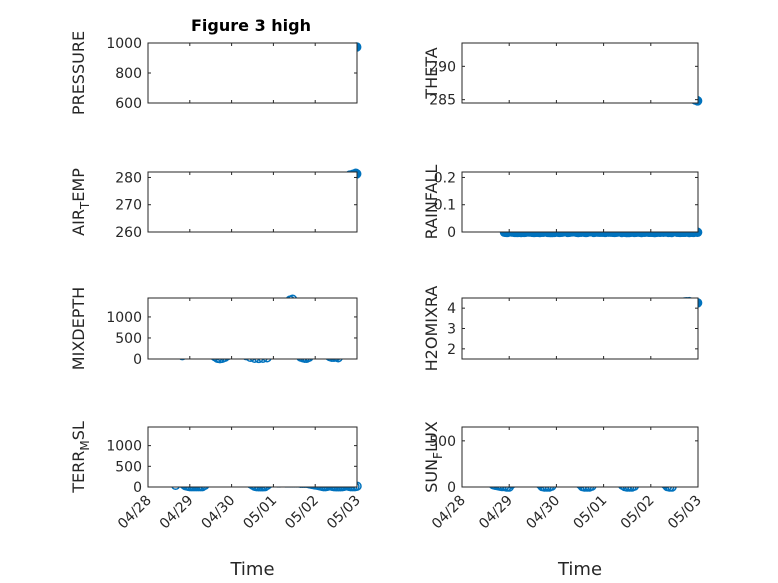  Describe the element at coordinates (431, 202) in the screenshot. I see `y-axis-label: RAINFALL` at that location.